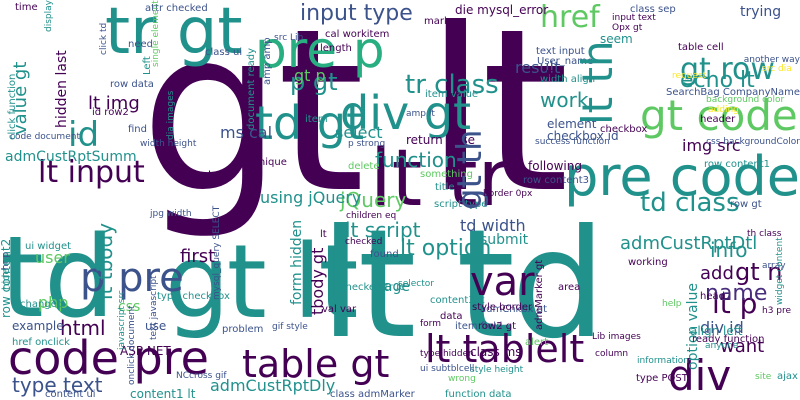 The width and height of the screenshot is (800, 400). Describe the element at coordinates (154, 307) in the screenshot. I see `word: text javascript` at that location.